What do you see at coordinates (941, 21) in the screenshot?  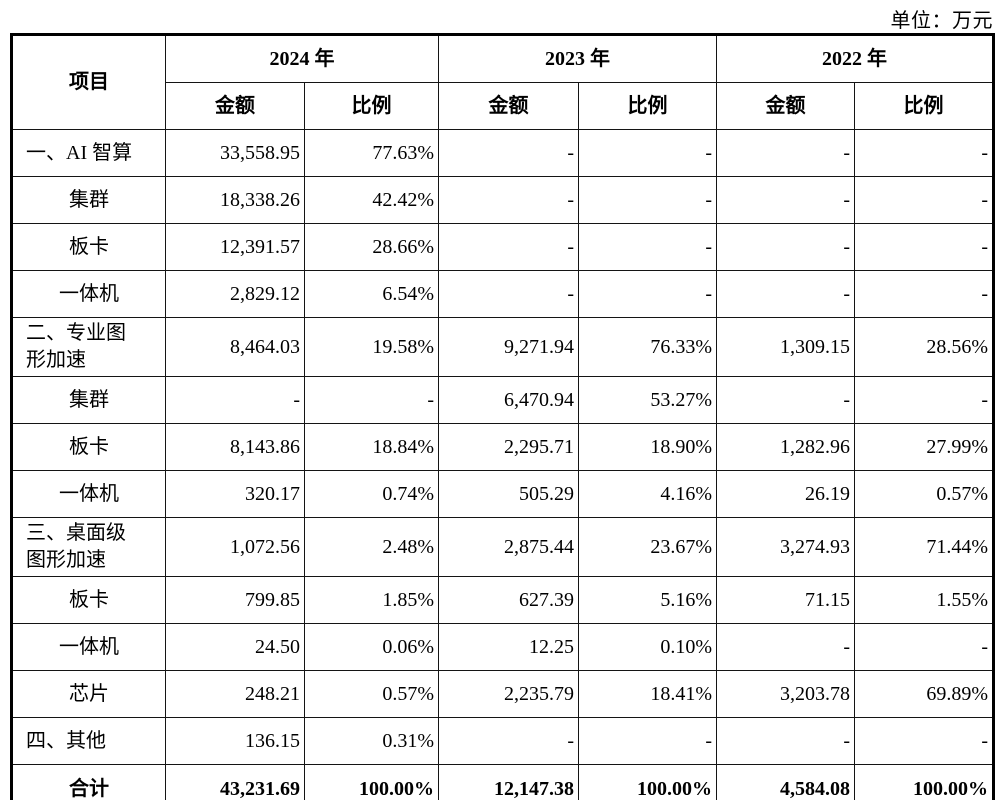 I see `unit-label: 单位：万元` at bounding box center [941, 21].